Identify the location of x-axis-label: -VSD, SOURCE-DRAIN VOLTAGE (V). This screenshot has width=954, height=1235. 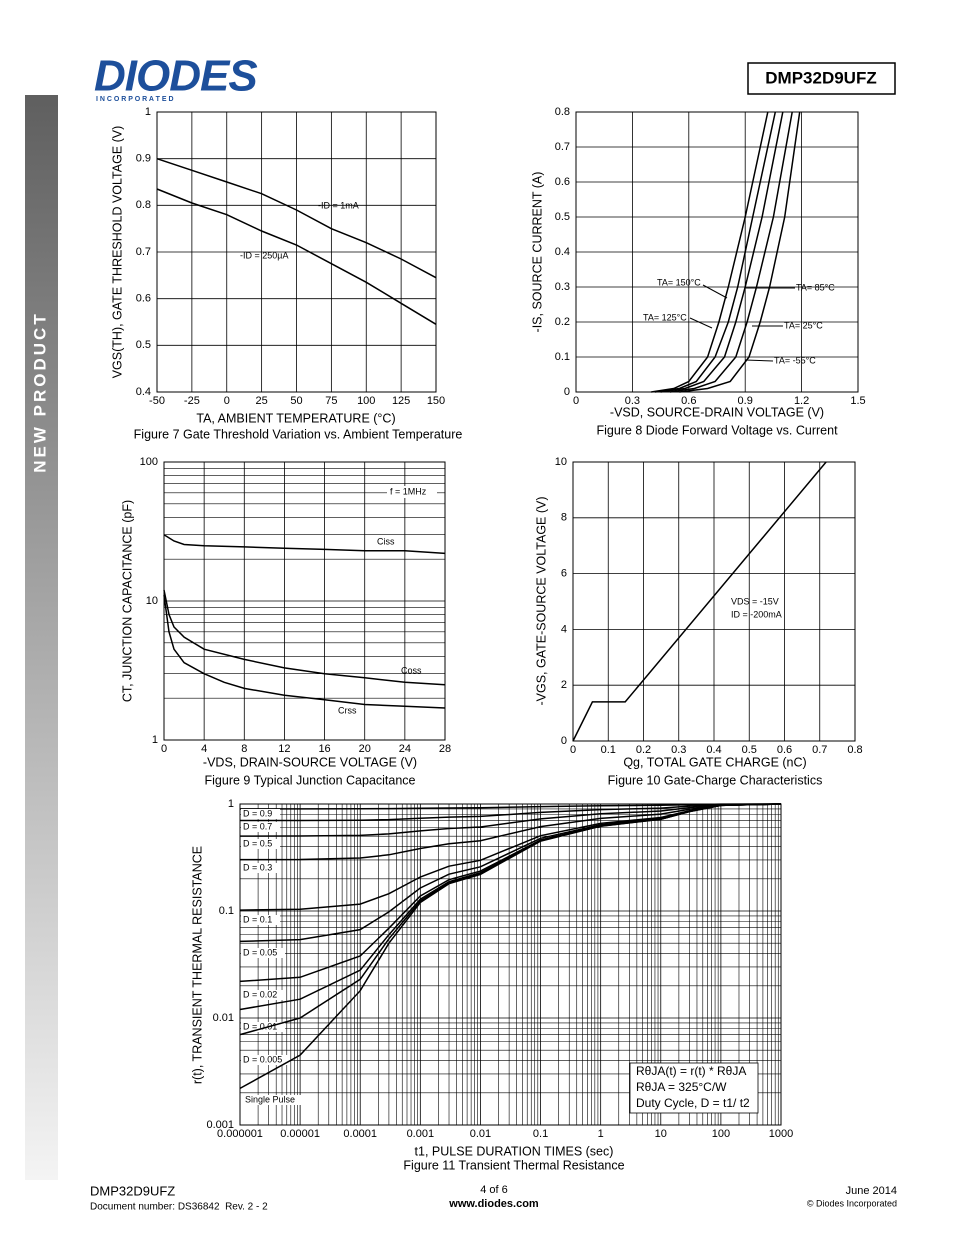
(717, 412).